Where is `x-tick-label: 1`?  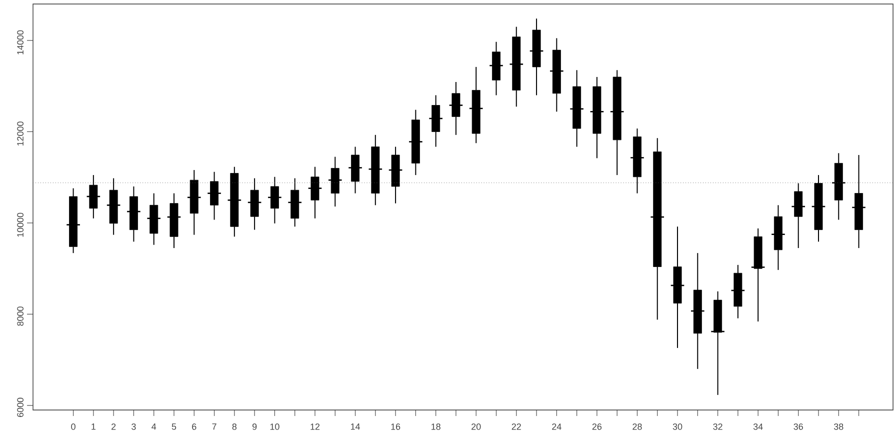 x-tick-label: 1 is located at coordinates (94, 427).